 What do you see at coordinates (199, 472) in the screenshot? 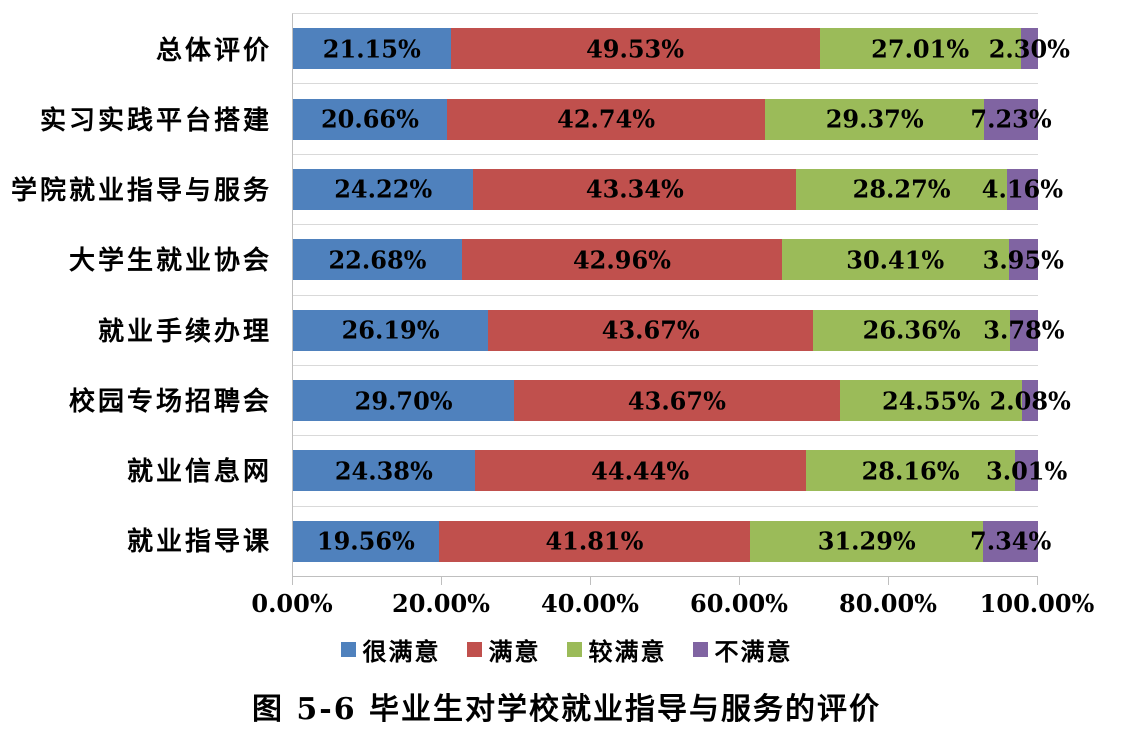
I see `category-label: 就业信息网` at bounding box center [199, 472].